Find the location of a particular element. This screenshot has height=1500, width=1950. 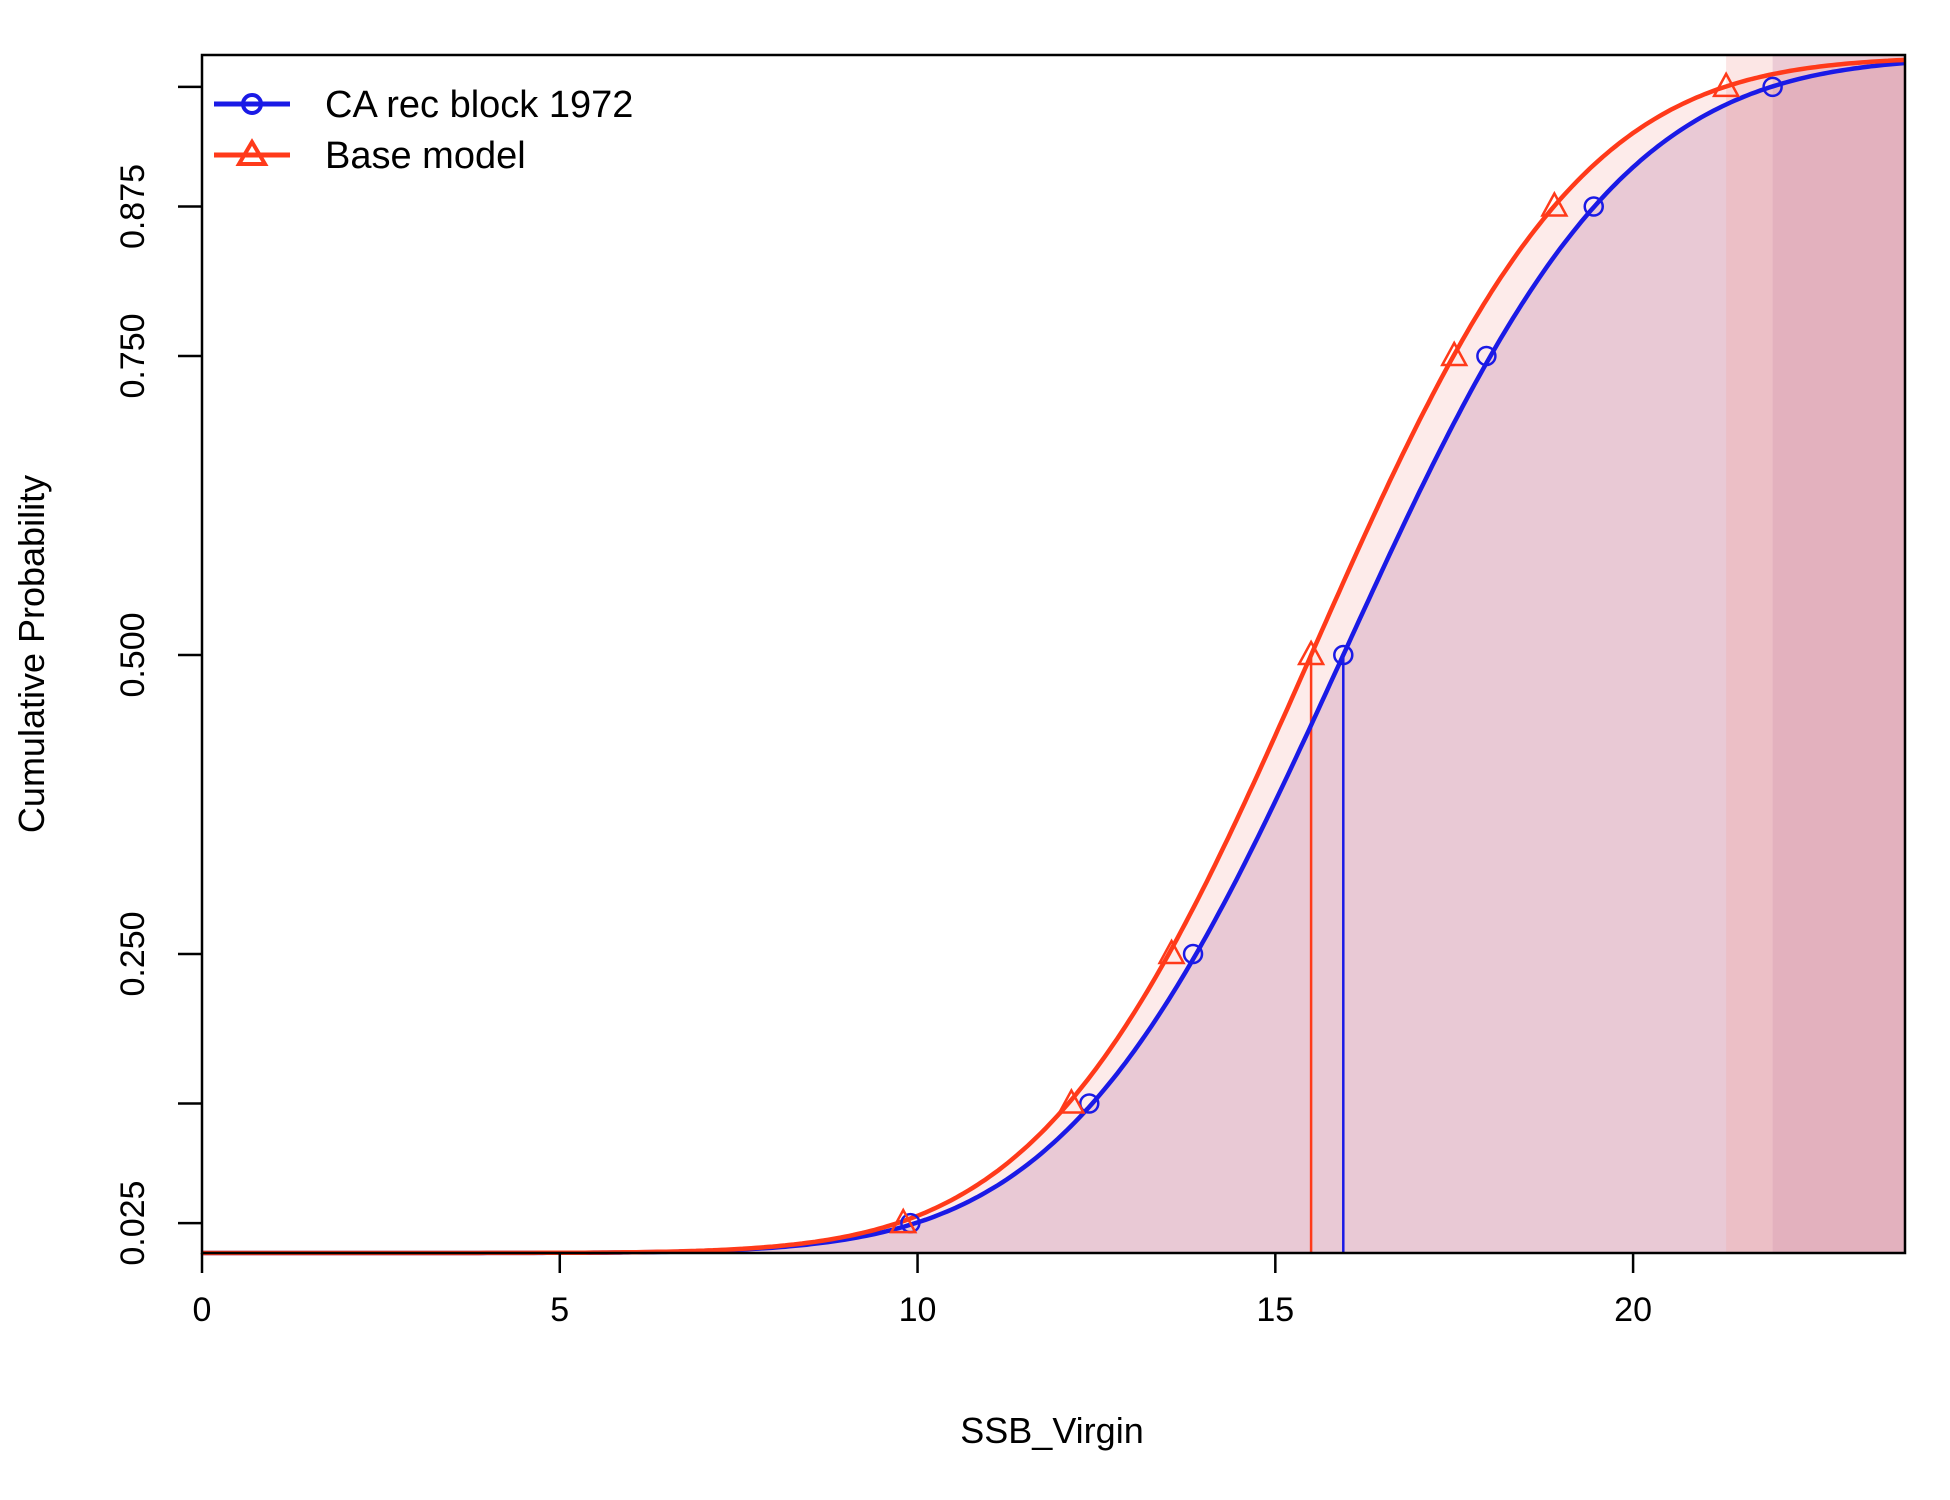

x-axis: 0 5 10 15 20 is located at coordinates (922, 1291).